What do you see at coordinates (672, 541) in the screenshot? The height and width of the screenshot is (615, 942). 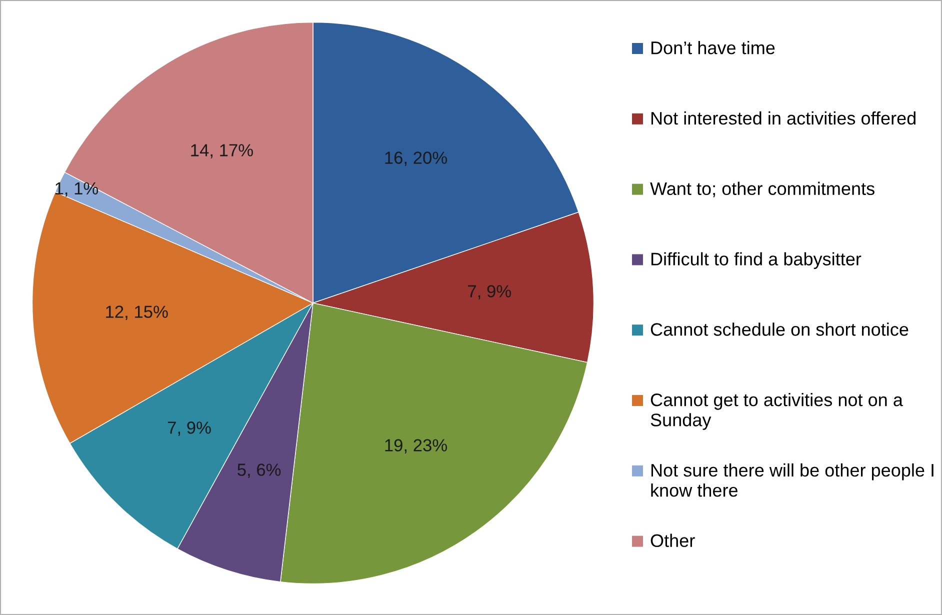 I see `legend-label: Other` at bounding box center [672, 541].